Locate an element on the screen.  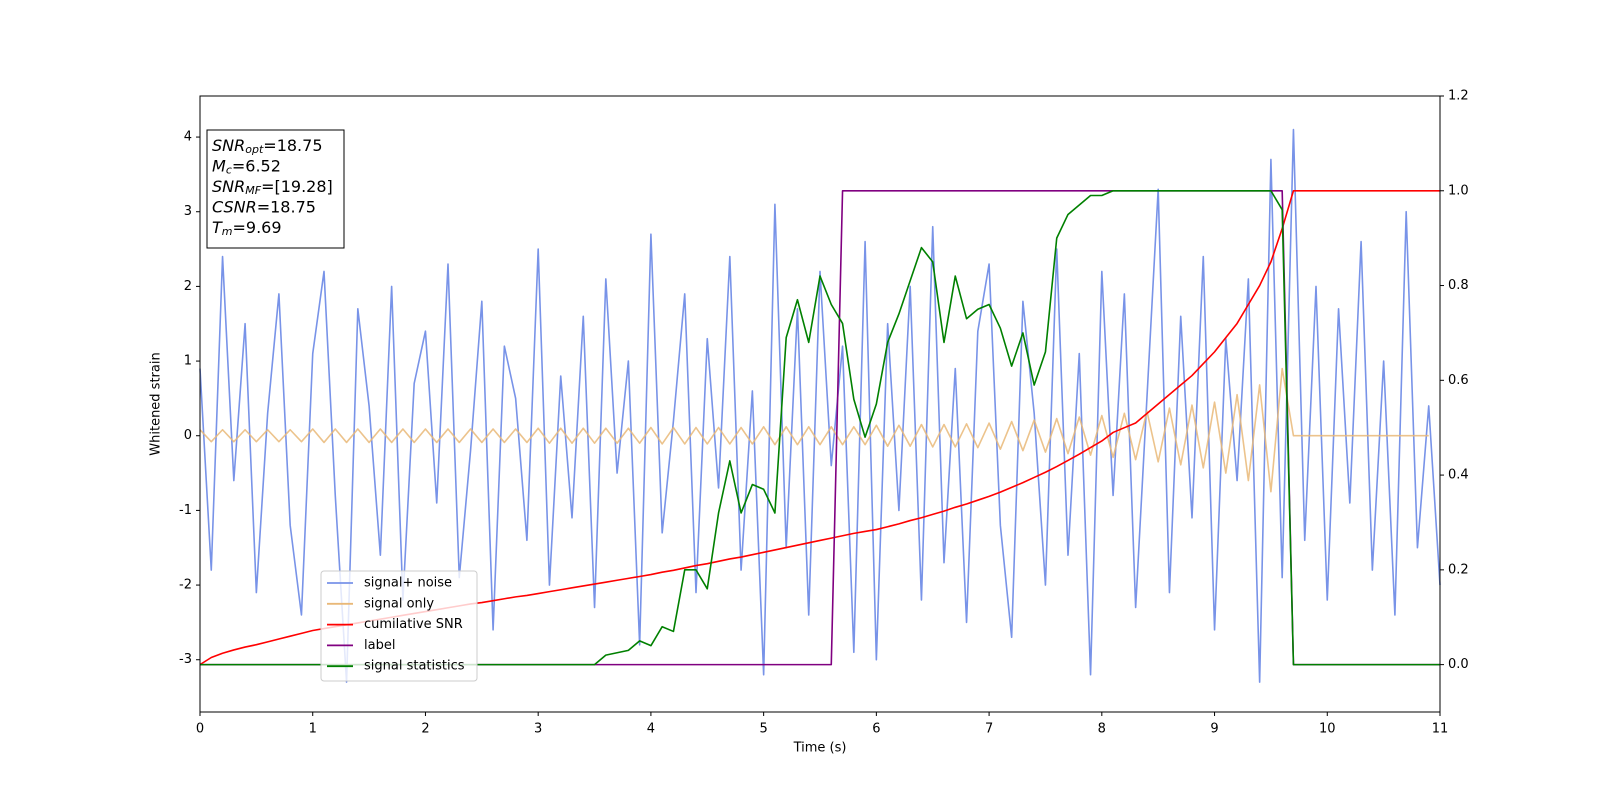
x-tick-label: 7 is located at coordinates (989, 729).